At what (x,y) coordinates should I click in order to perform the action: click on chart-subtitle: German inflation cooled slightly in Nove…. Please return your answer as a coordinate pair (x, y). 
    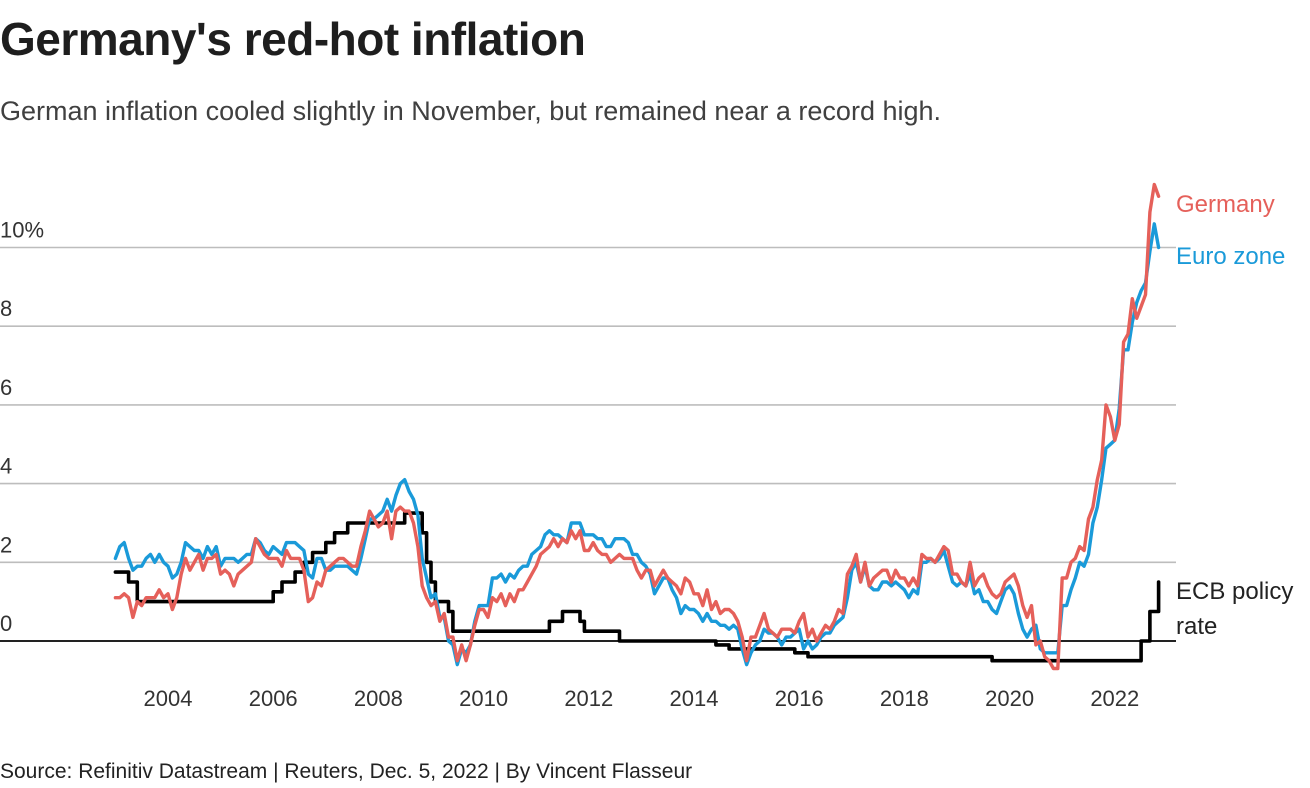
    Looking at the image, I should click on (471, 111).